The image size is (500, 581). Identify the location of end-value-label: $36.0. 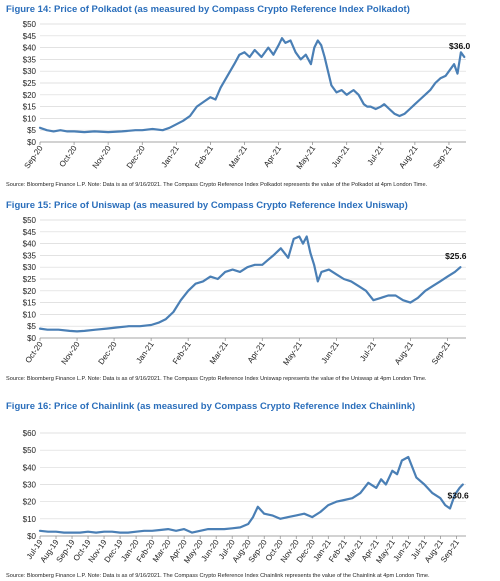
(460, 46).